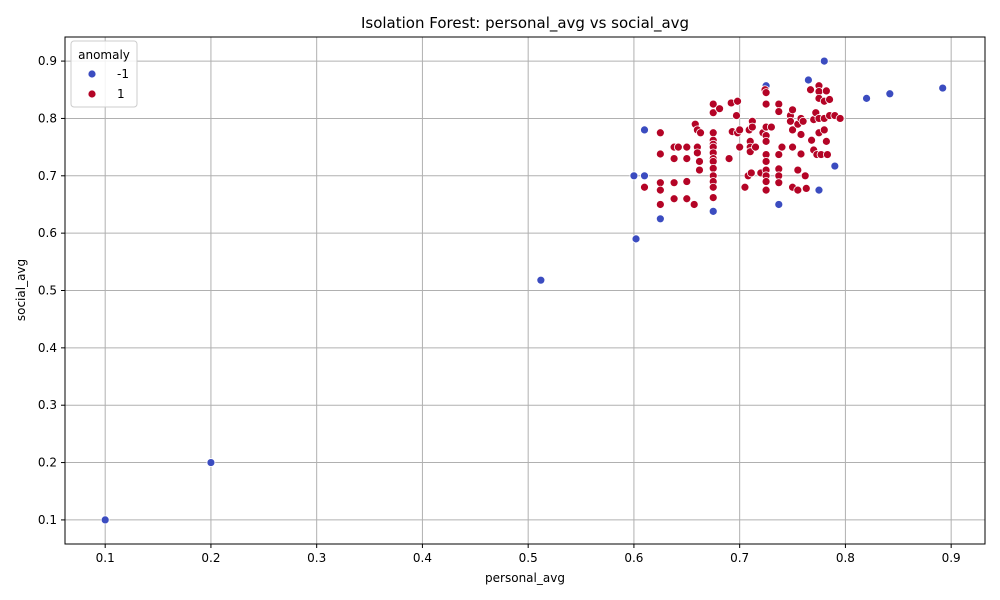 The image size is (1000, 600). Describe the element at coordinates (47, 405) in the screenshot. I see `y-tick-label: 0.3` at that location.